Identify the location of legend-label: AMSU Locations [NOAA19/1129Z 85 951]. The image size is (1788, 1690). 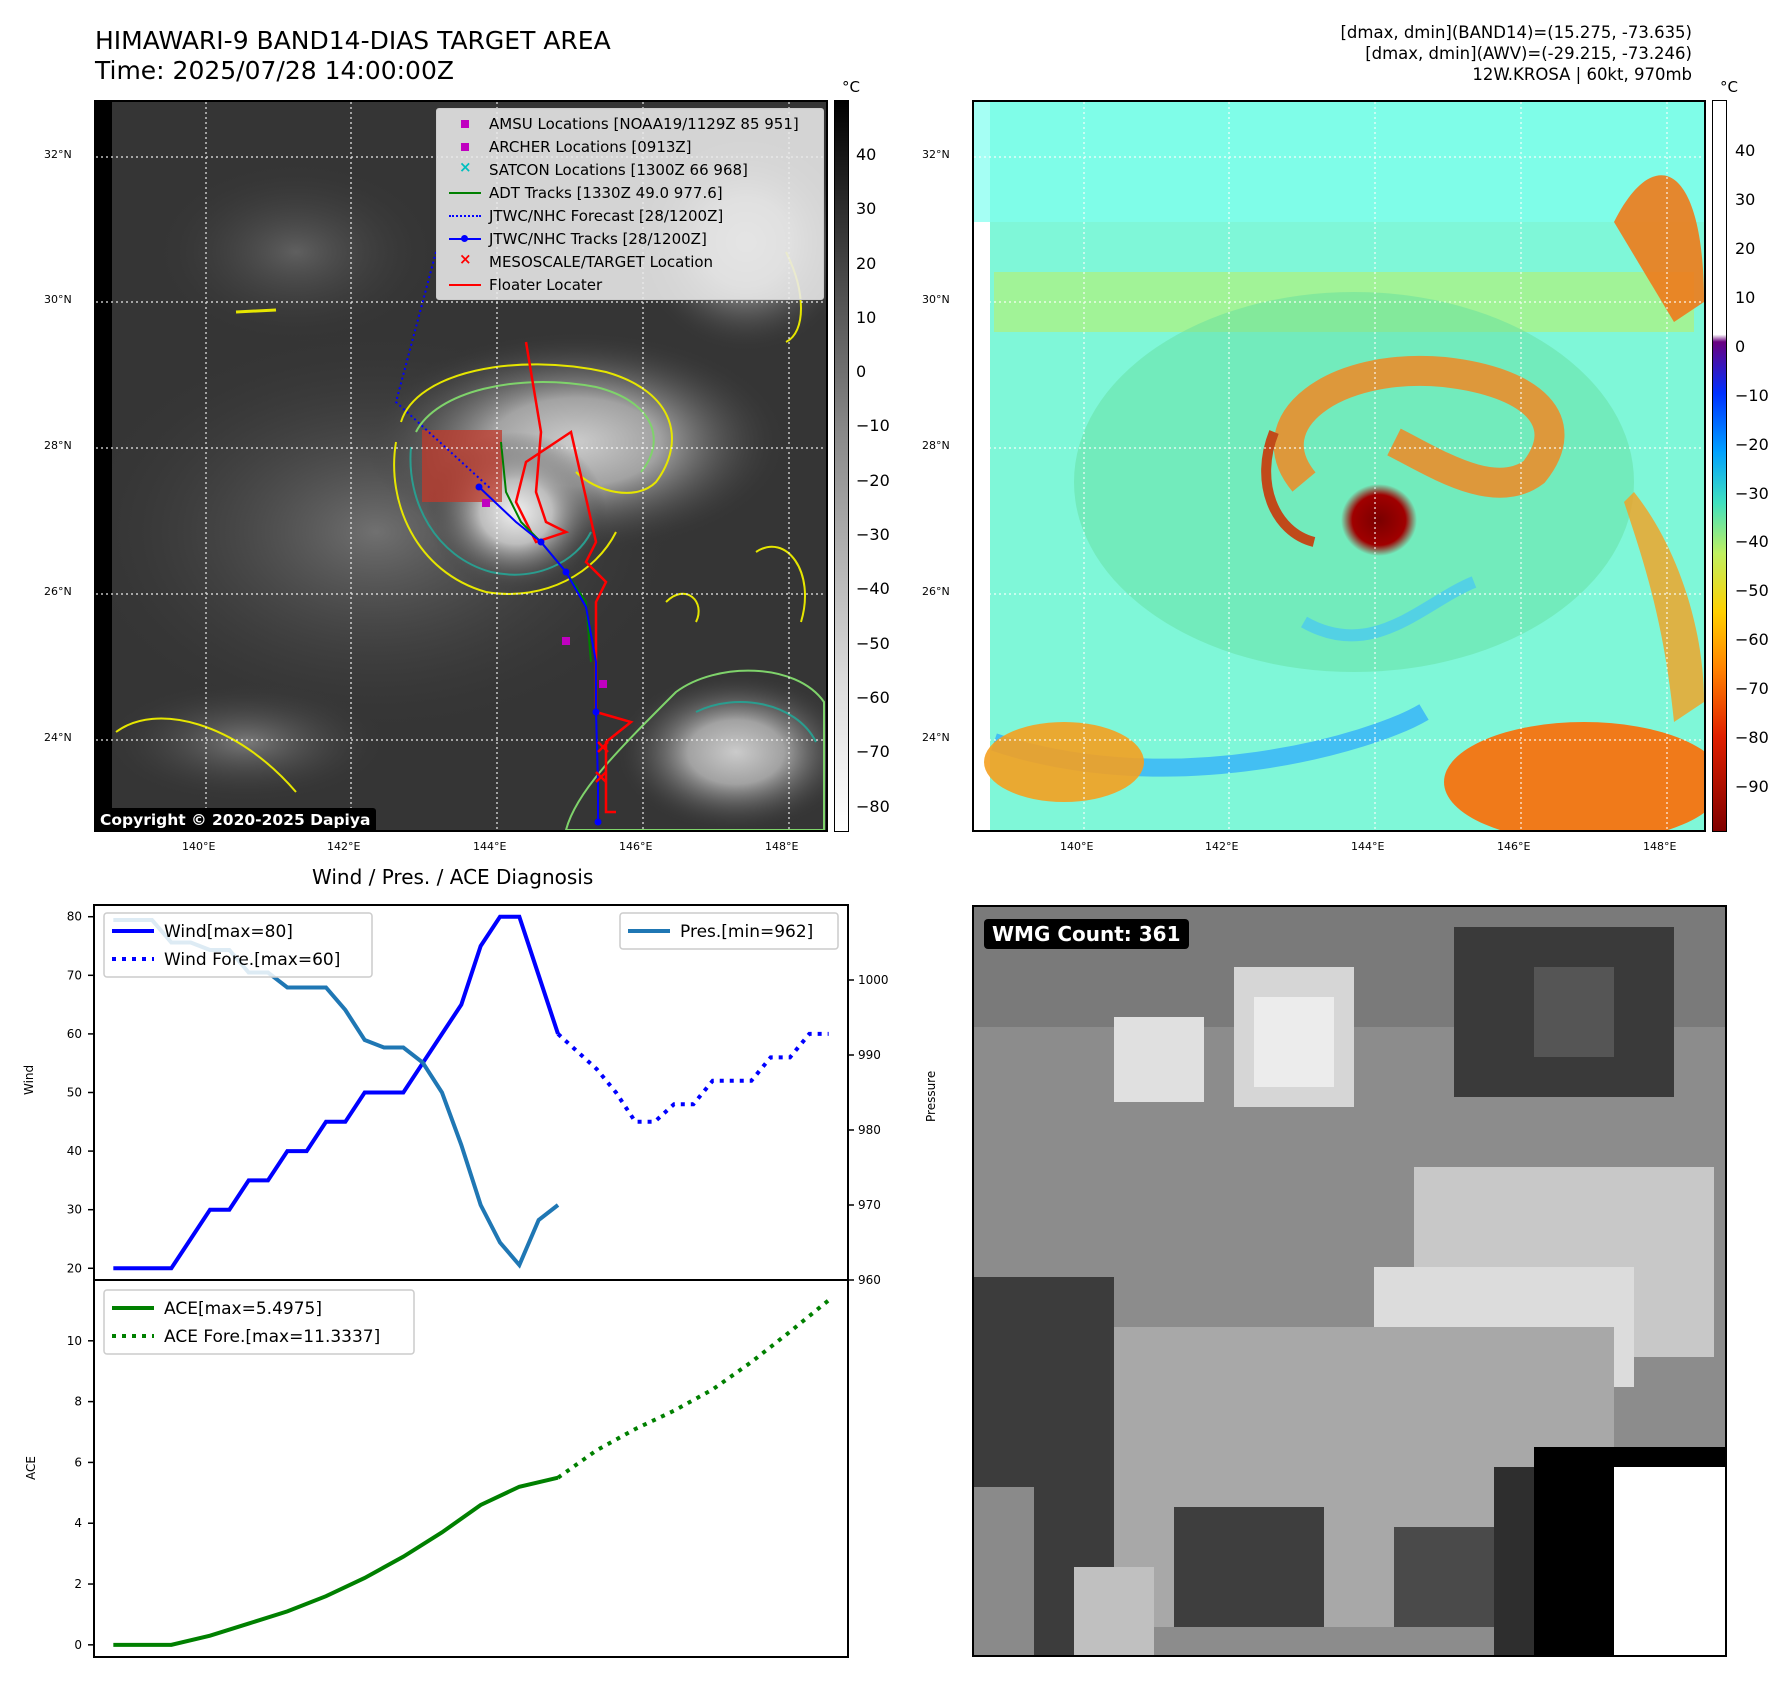
(644, 124).